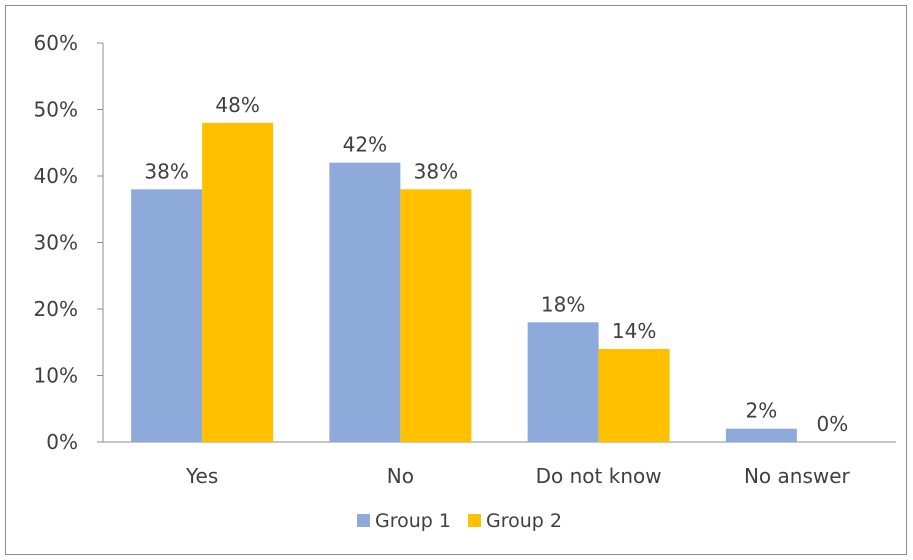  What do you see at coordinates (56, 176) in the screenshot?
I see `y-tick-label: 40%` at bounding box center [56, 176].